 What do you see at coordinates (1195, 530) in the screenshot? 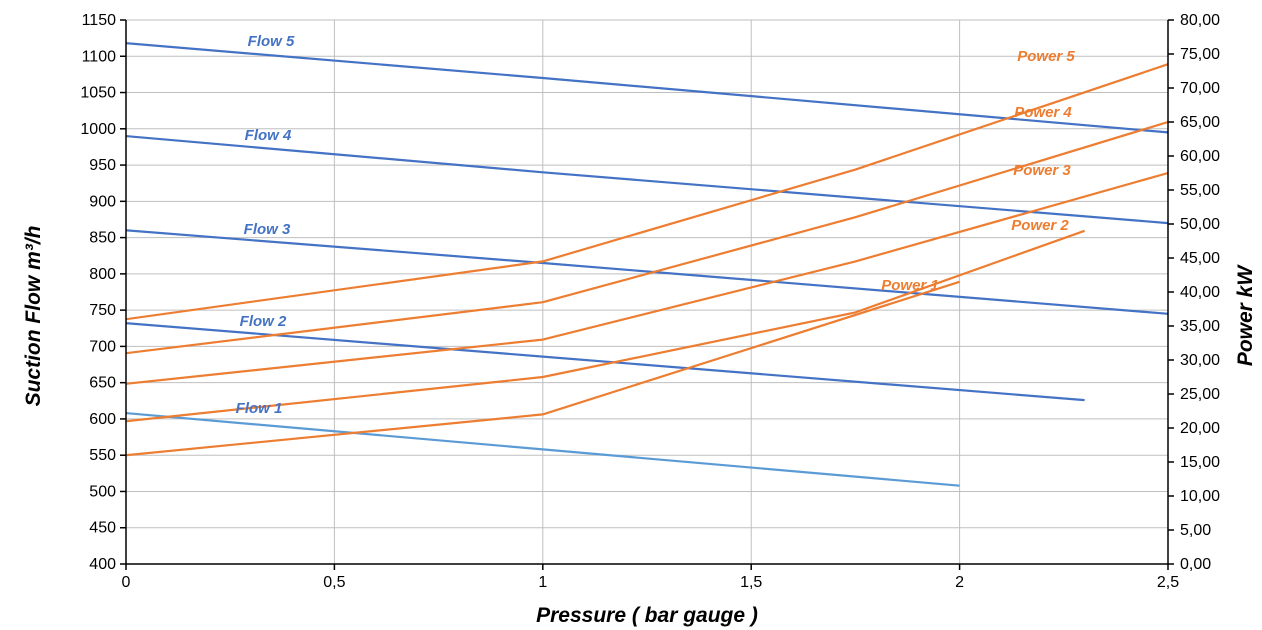
I see `y2-tick-label: 5,00` at bounding box center [1195, 530].